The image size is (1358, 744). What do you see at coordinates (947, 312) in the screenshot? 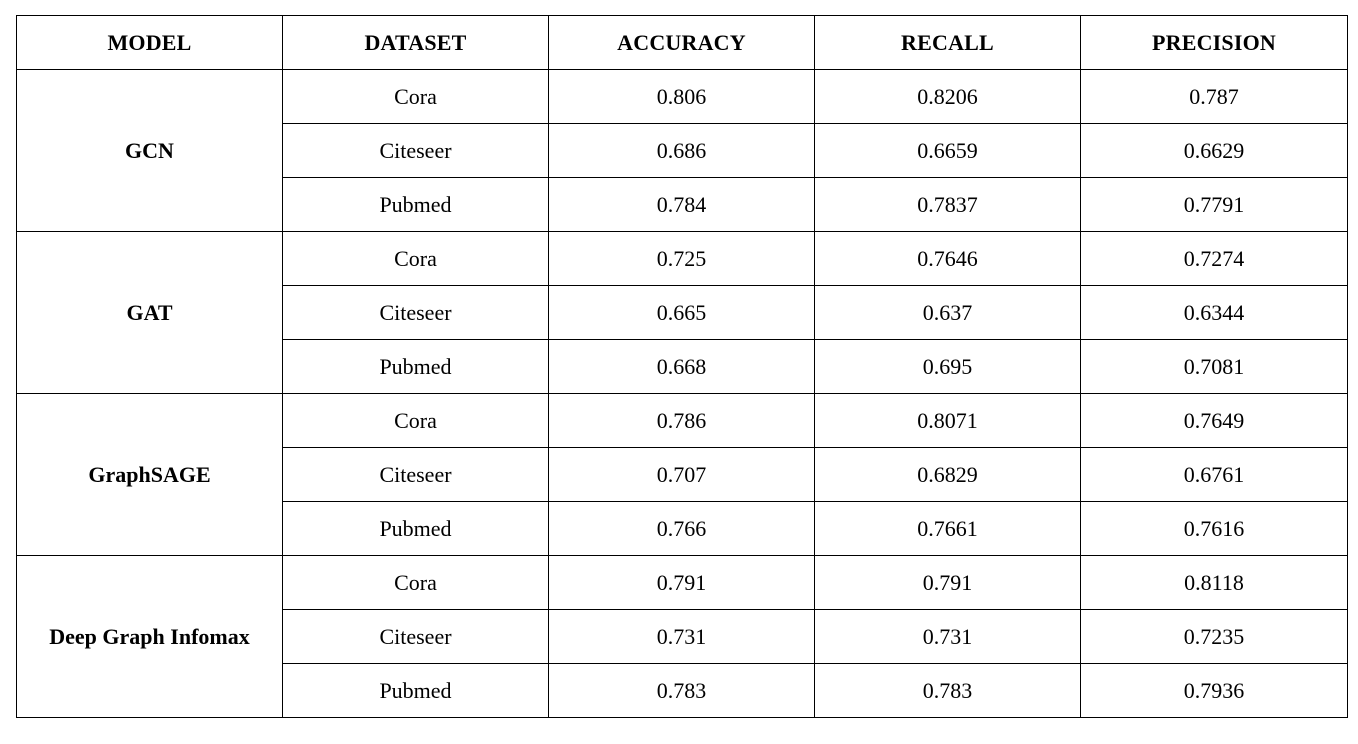
I see `recall-cell: 0.637` at bounding box center [947, 312].